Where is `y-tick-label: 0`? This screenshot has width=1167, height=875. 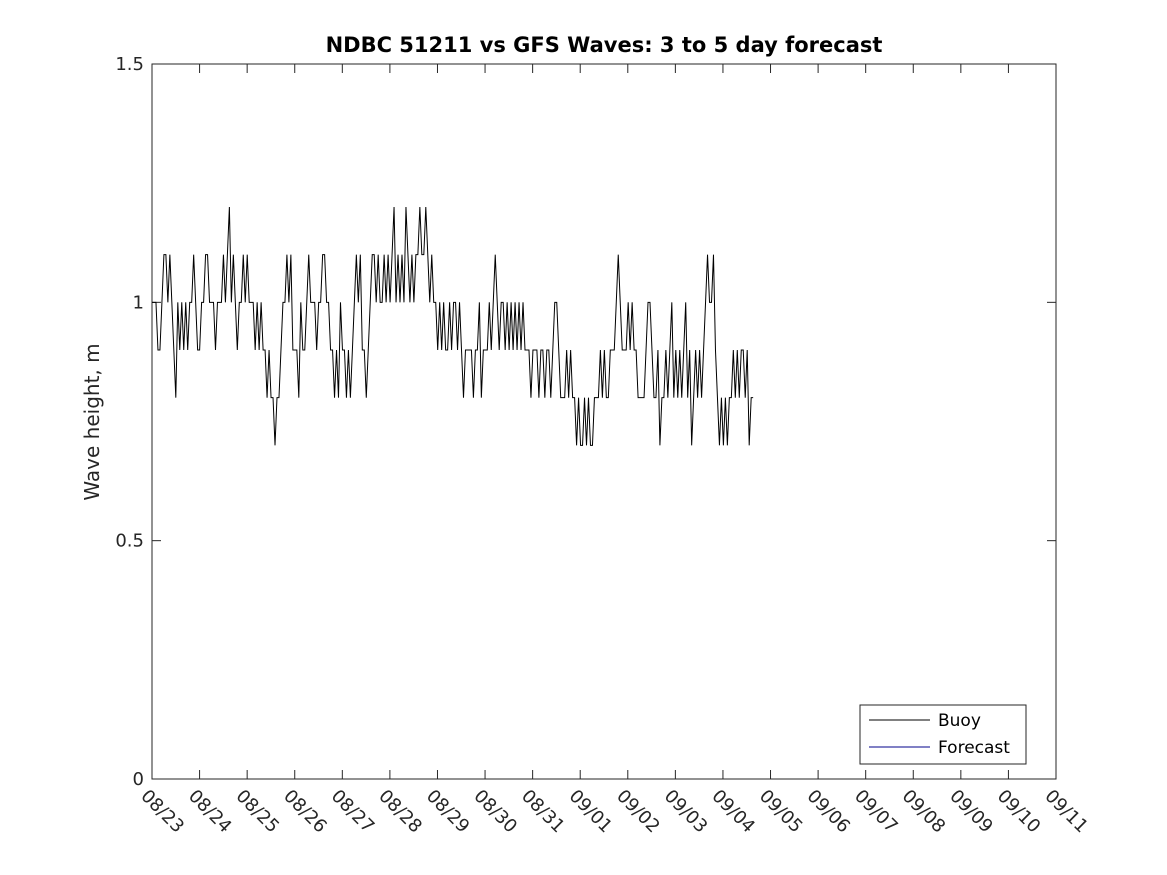
y-tick-label: 0 is located at coordinates (138, 779).